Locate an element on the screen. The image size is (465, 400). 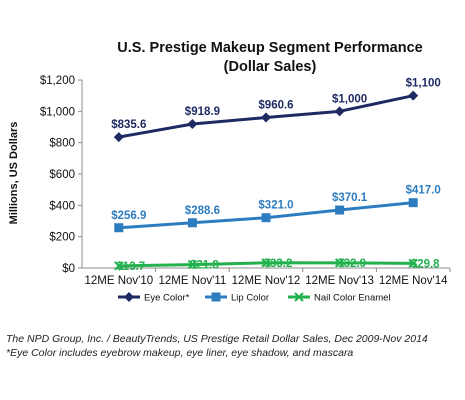
legend-item: Eye Color* is located at coordinates (154, 298).